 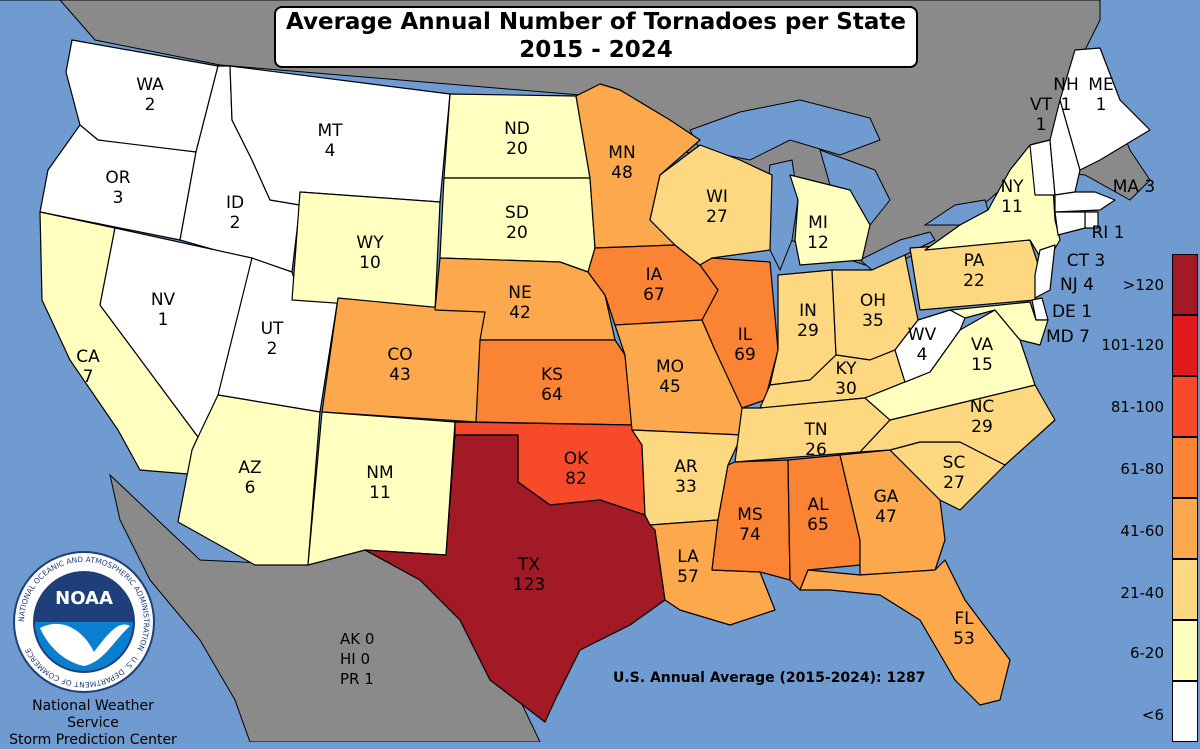 What do you see at coordinates (1142, 469) in the screenshot?
I see `legend-label-61-80: 61-80` at bounding box center [1142, 469].